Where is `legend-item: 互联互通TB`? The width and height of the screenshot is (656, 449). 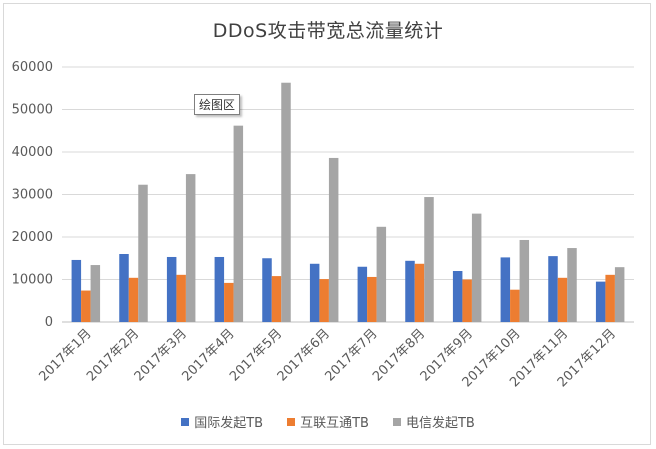
legend-item: 互联互通TB is located at coordinates (328, 421).